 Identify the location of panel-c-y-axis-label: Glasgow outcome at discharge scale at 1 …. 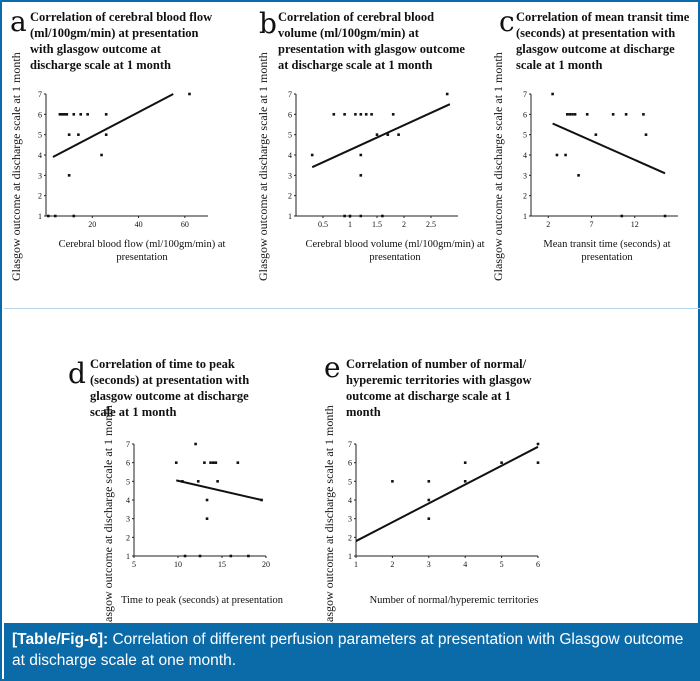
(498, 166).